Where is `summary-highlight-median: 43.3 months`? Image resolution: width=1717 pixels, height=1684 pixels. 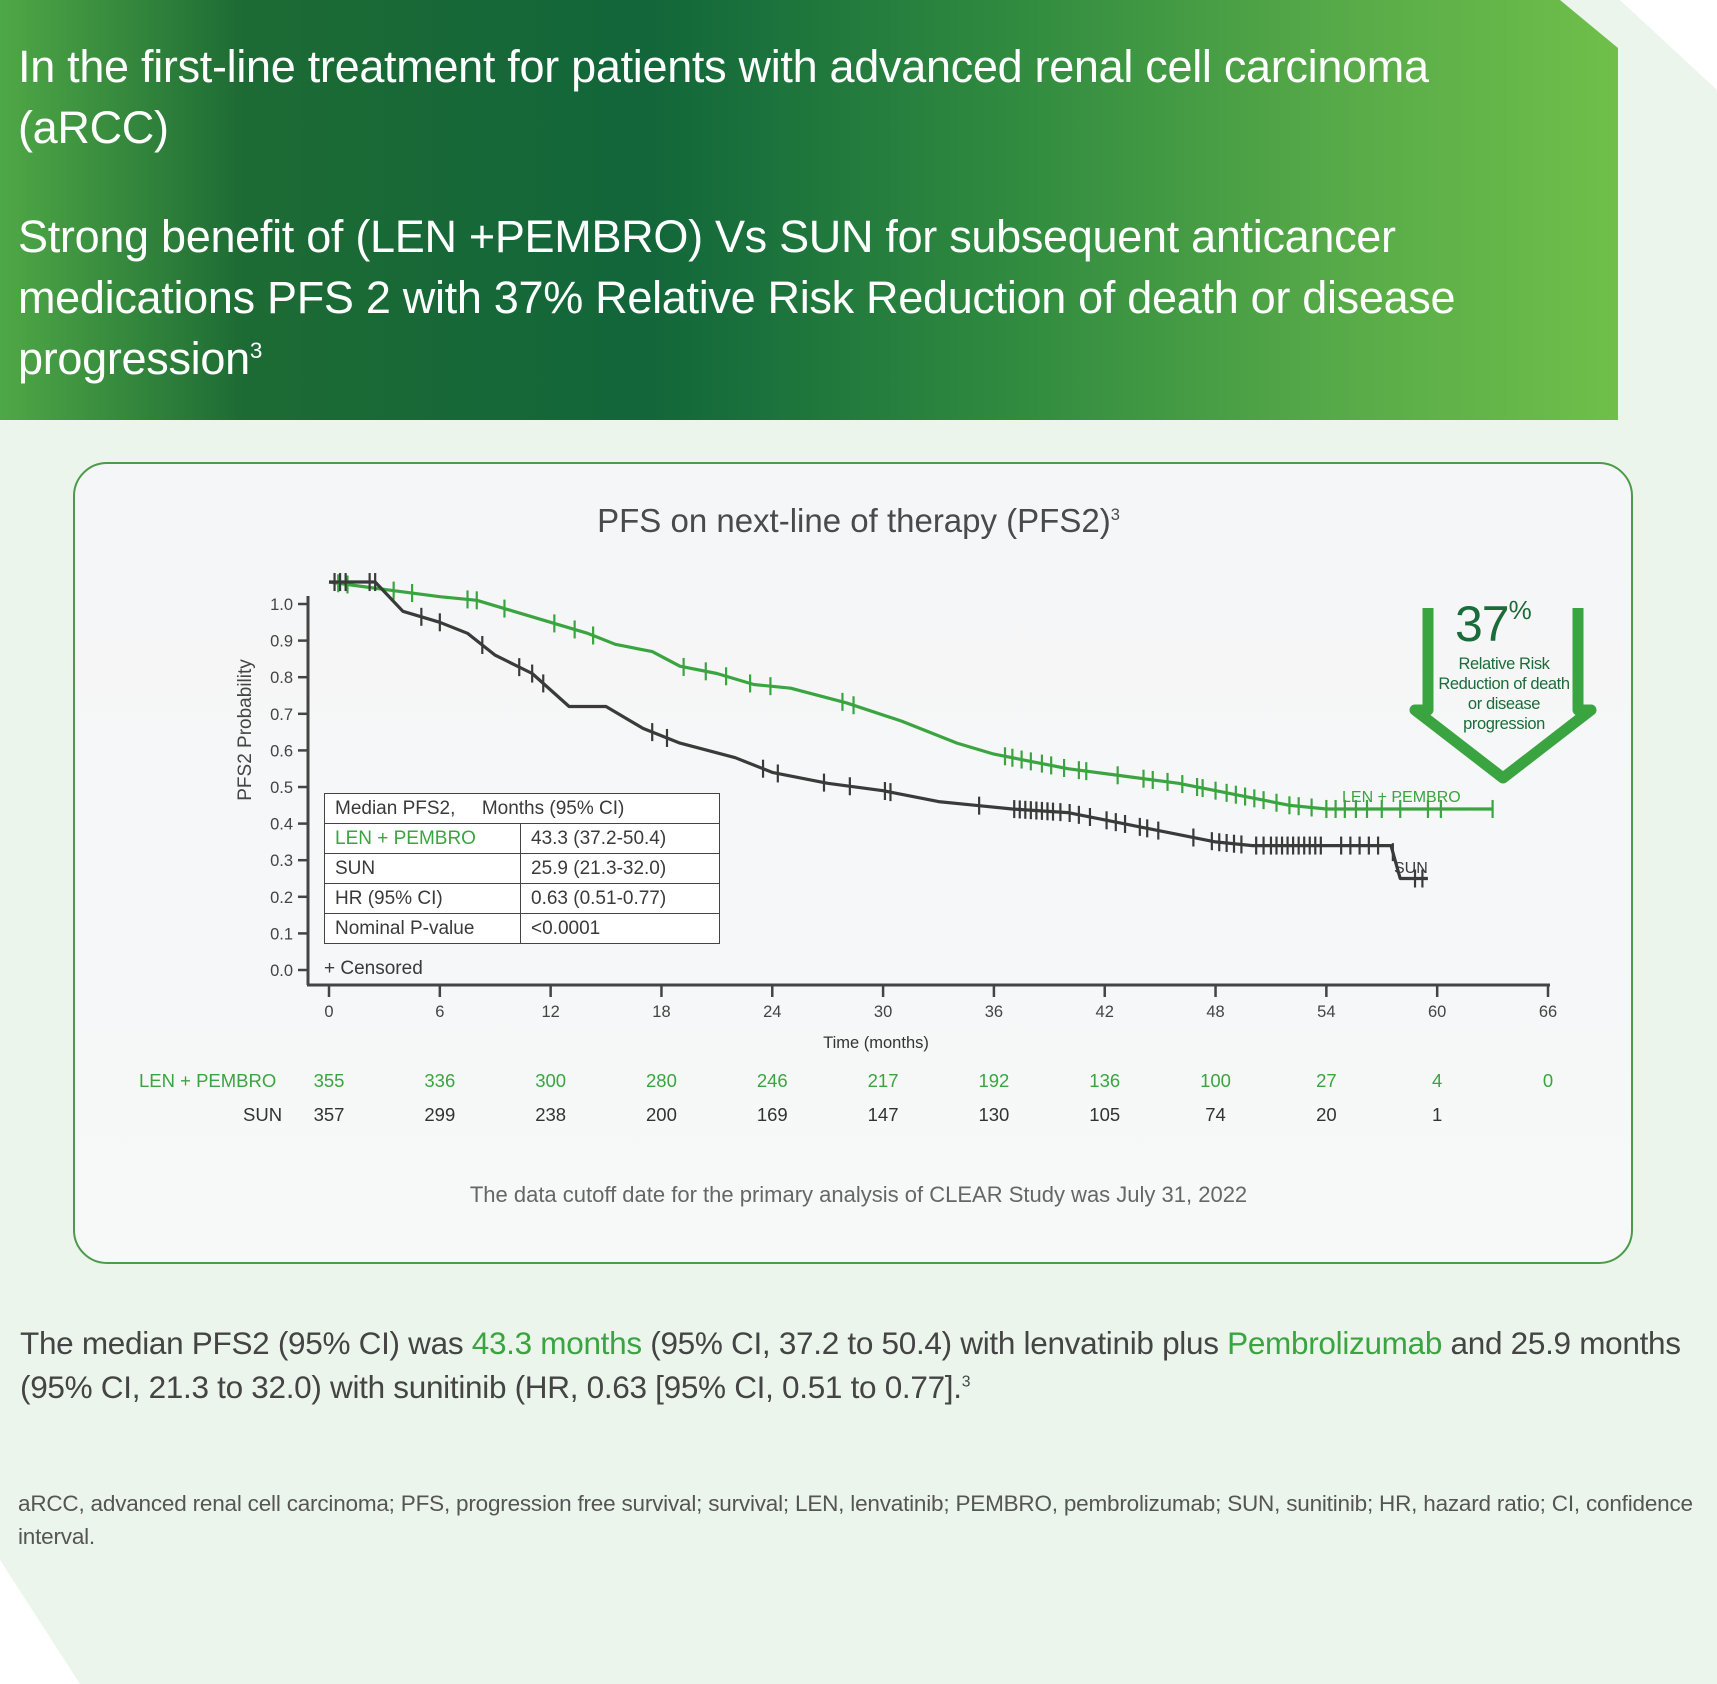
summary-highlight-median: 43.3 months is located at coordinates (556, 1343).